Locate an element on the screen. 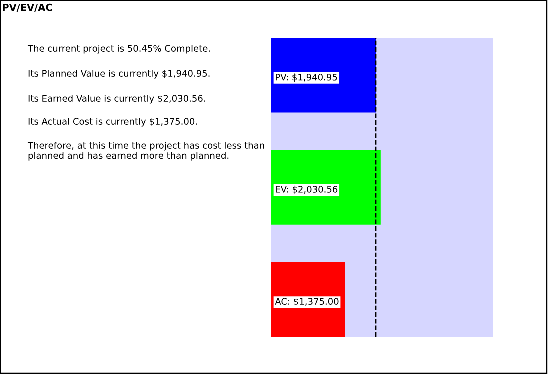  text: Its Planned Value is currently $1,940.95. is located at coordinates (119, 74).